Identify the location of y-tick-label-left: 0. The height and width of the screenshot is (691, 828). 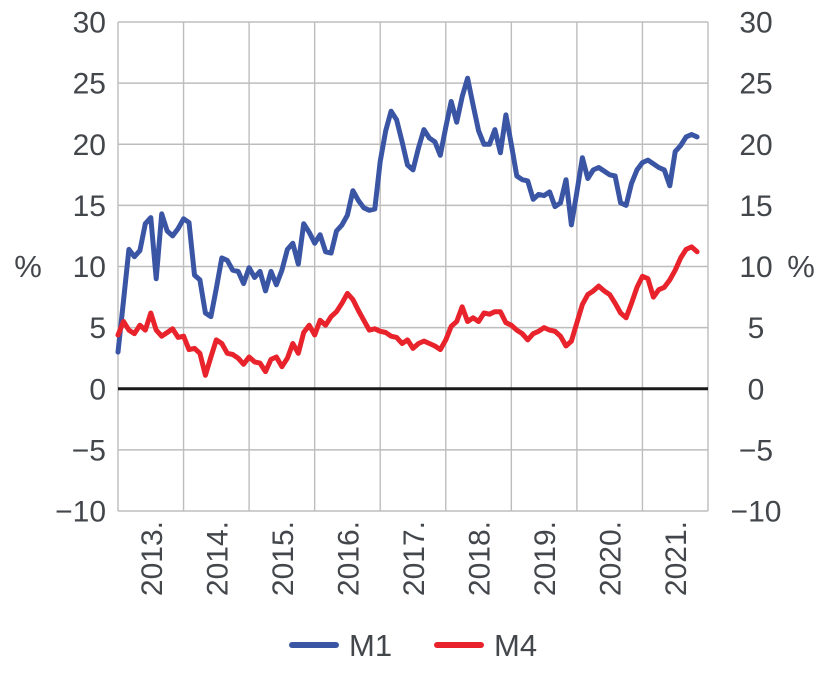
(97, 389).